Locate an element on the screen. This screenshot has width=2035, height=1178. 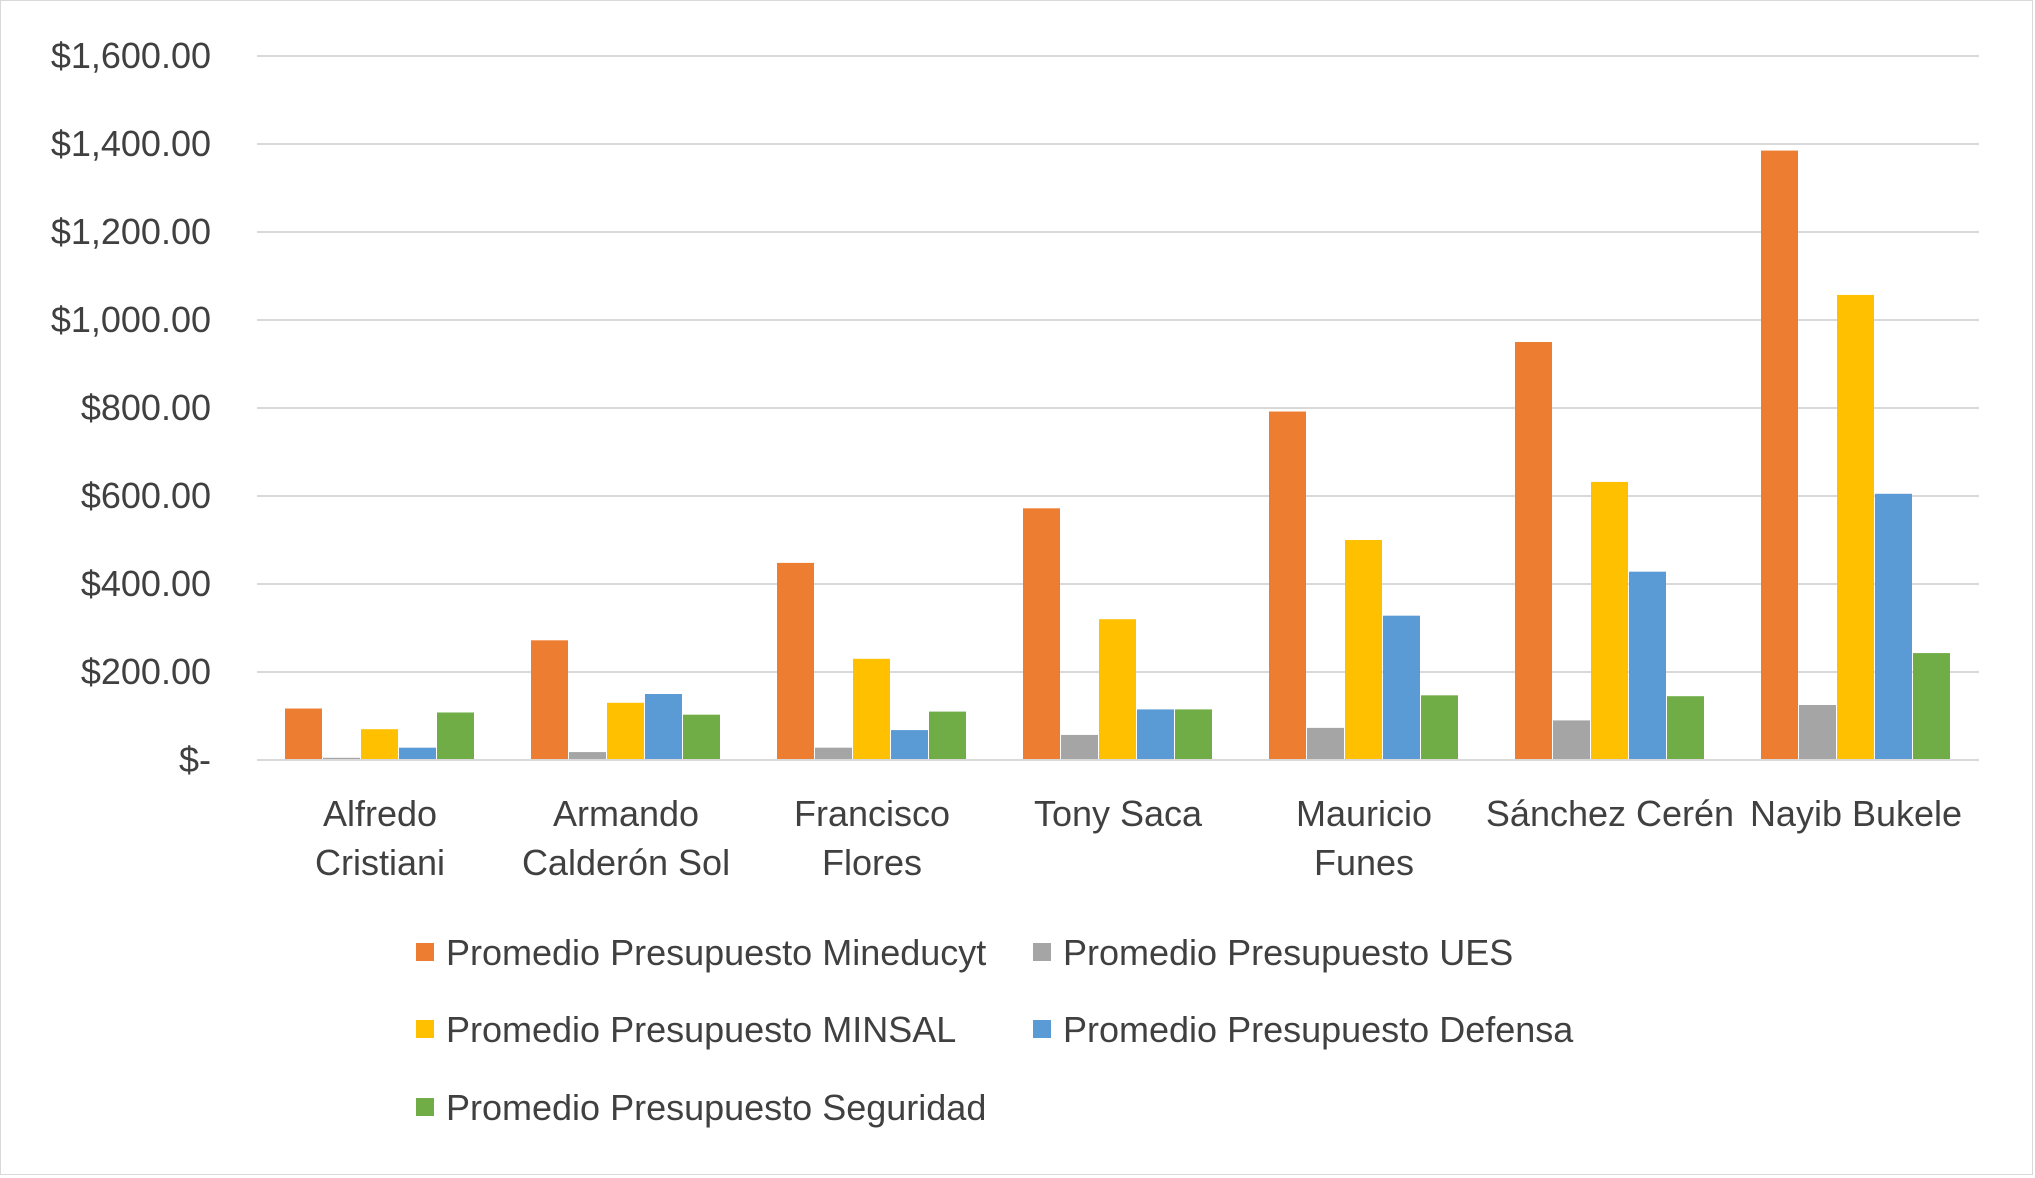
category-label-line: Sánchez Cerén is located at coordinates (1610, 813).